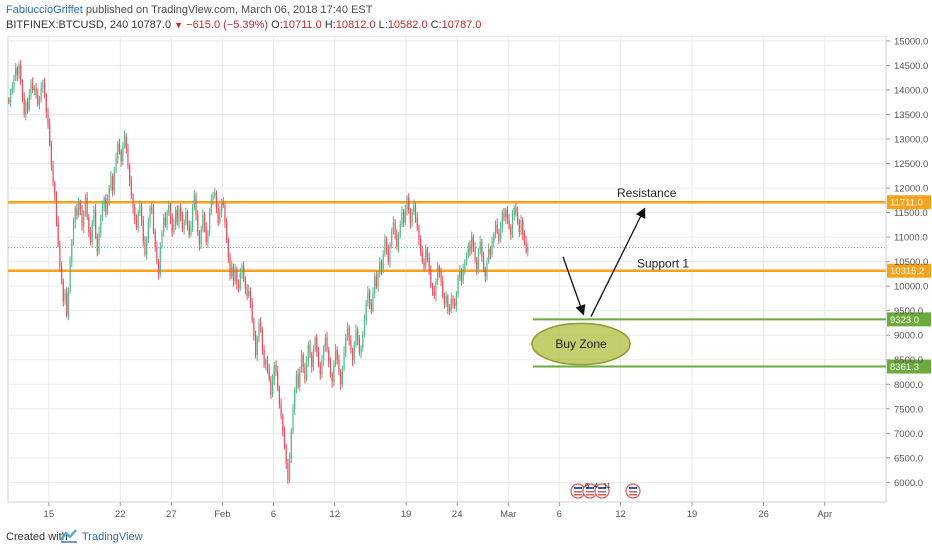 The image size is (932, 550). I want to click on symbol-label: BITFINEX:BTCUSD, 240, so click(67, 25).